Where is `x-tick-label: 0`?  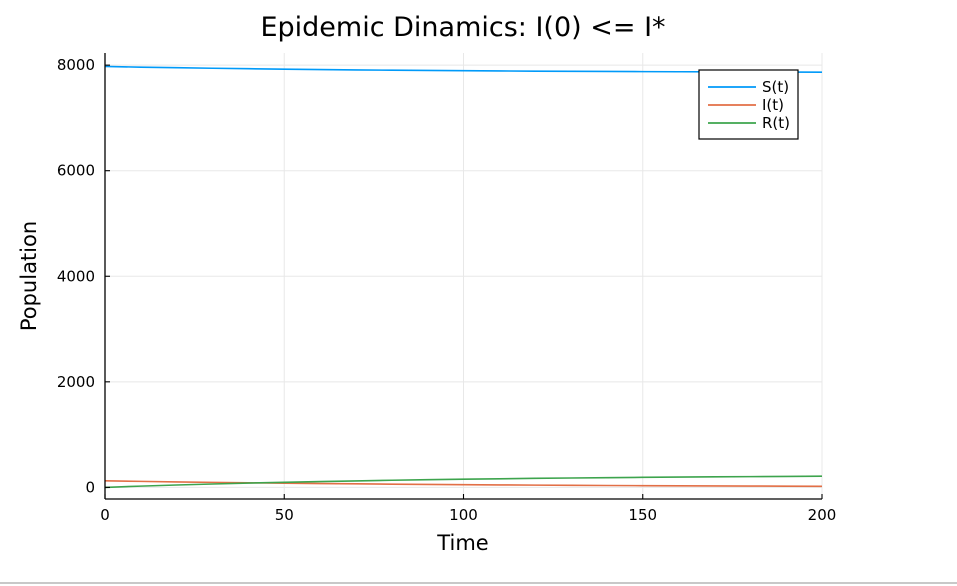
x-tick-label: 0 is located at coordinates (105, 515).